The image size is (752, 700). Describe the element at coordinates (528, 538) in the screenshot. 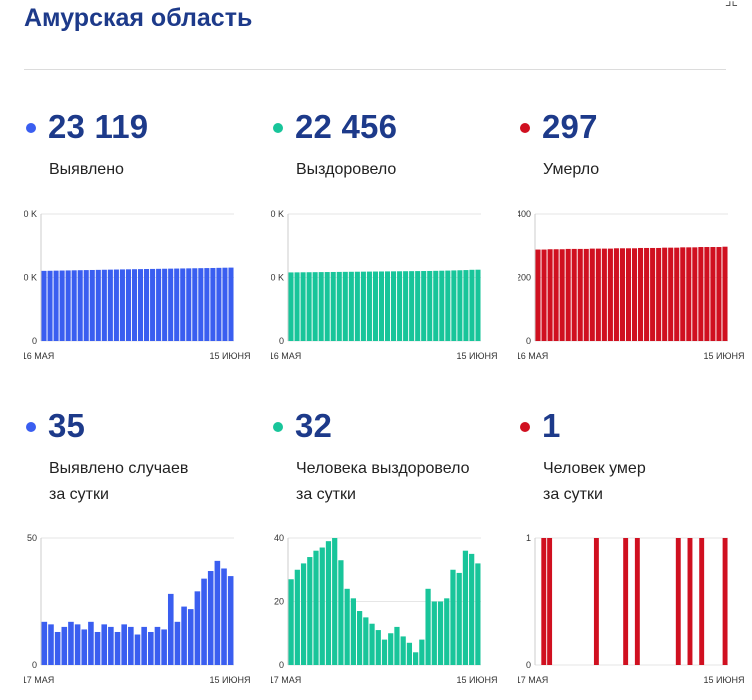

I see `y-tick-label: 1` at that location.